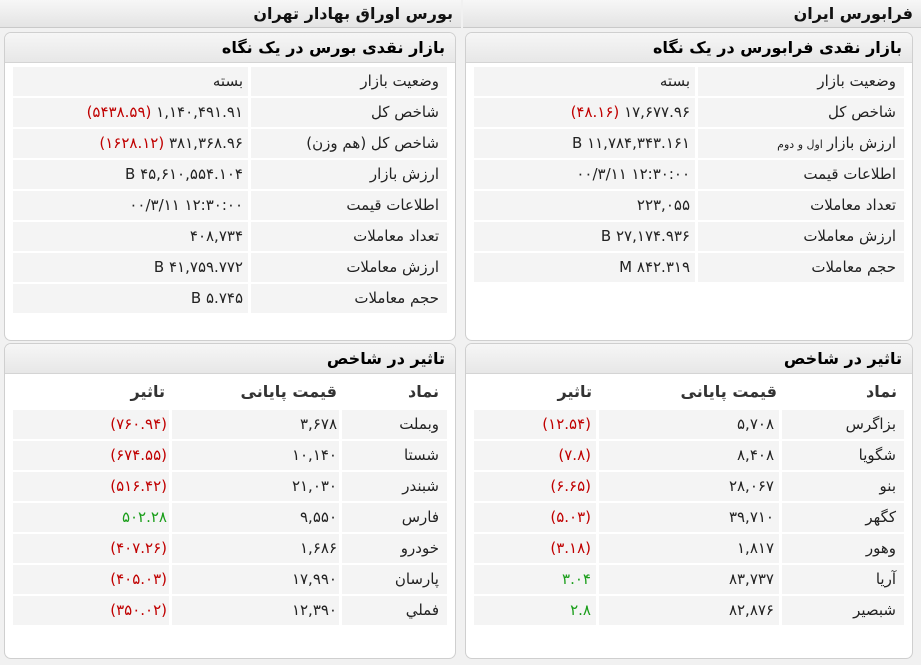 The width and height of the screenshot is (921, 665). Describe the element at coordinates (853, 267) in the screenshot. I see `overview-label-text: حجم معاملات` at that location.